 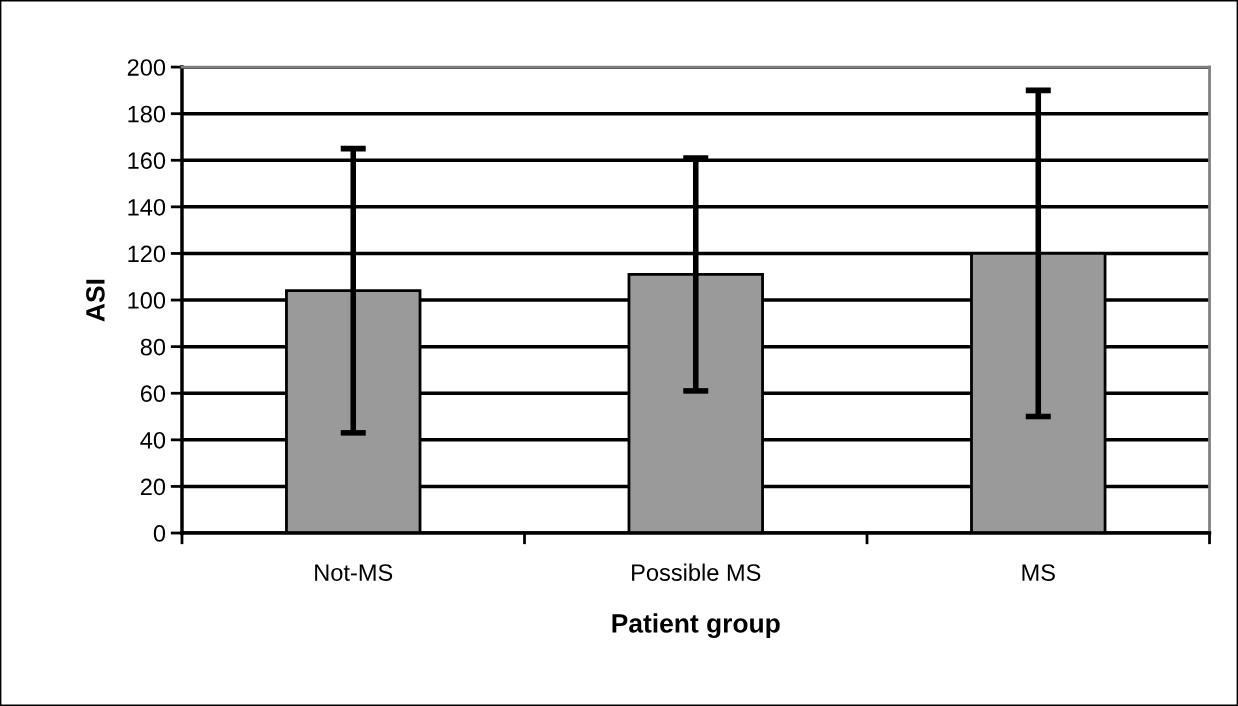 What do you see at coordinates (95, 300) in the screenshot?
I see `y-axis-title: ASI` at bounding box center [95, 300].